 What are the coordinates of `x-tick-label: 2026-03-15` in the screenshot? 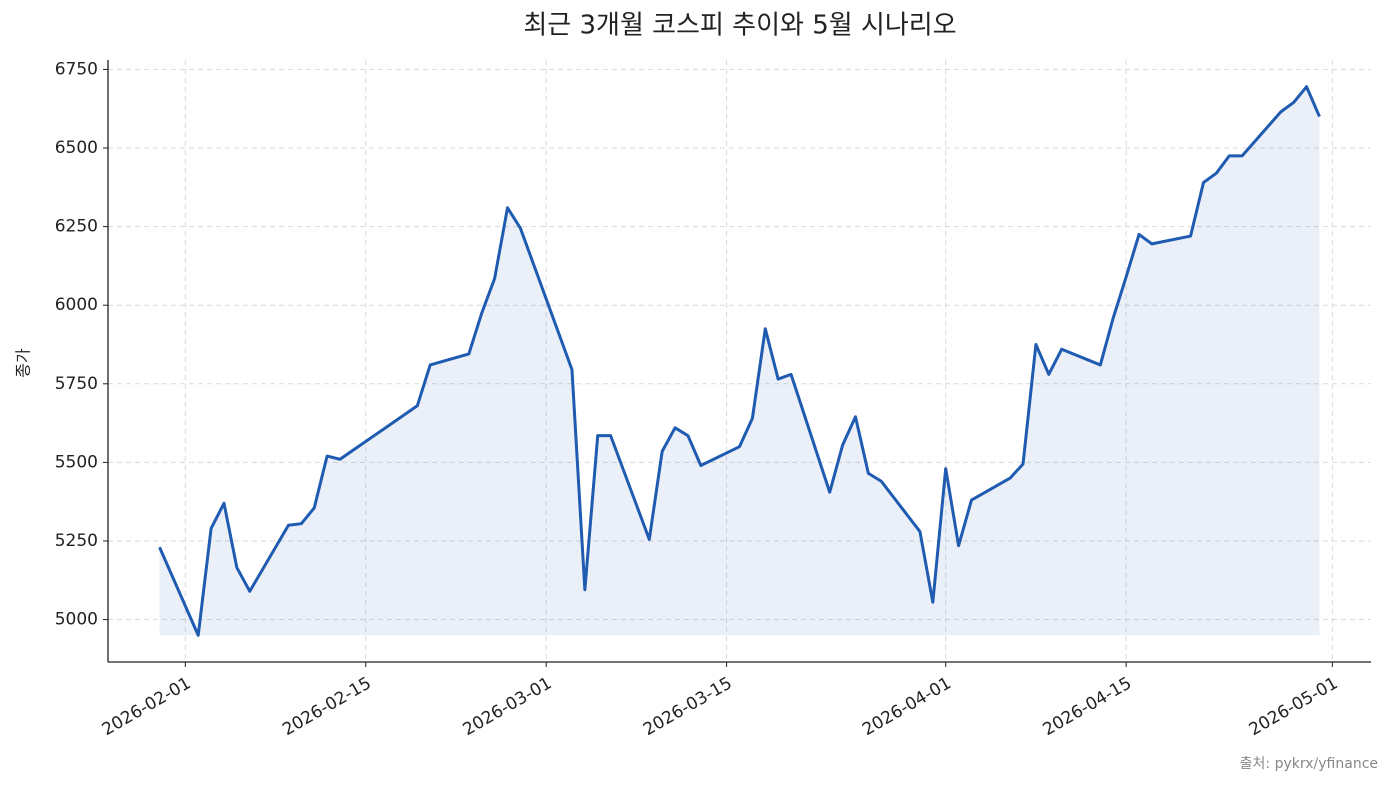 It's located at (688, 706).